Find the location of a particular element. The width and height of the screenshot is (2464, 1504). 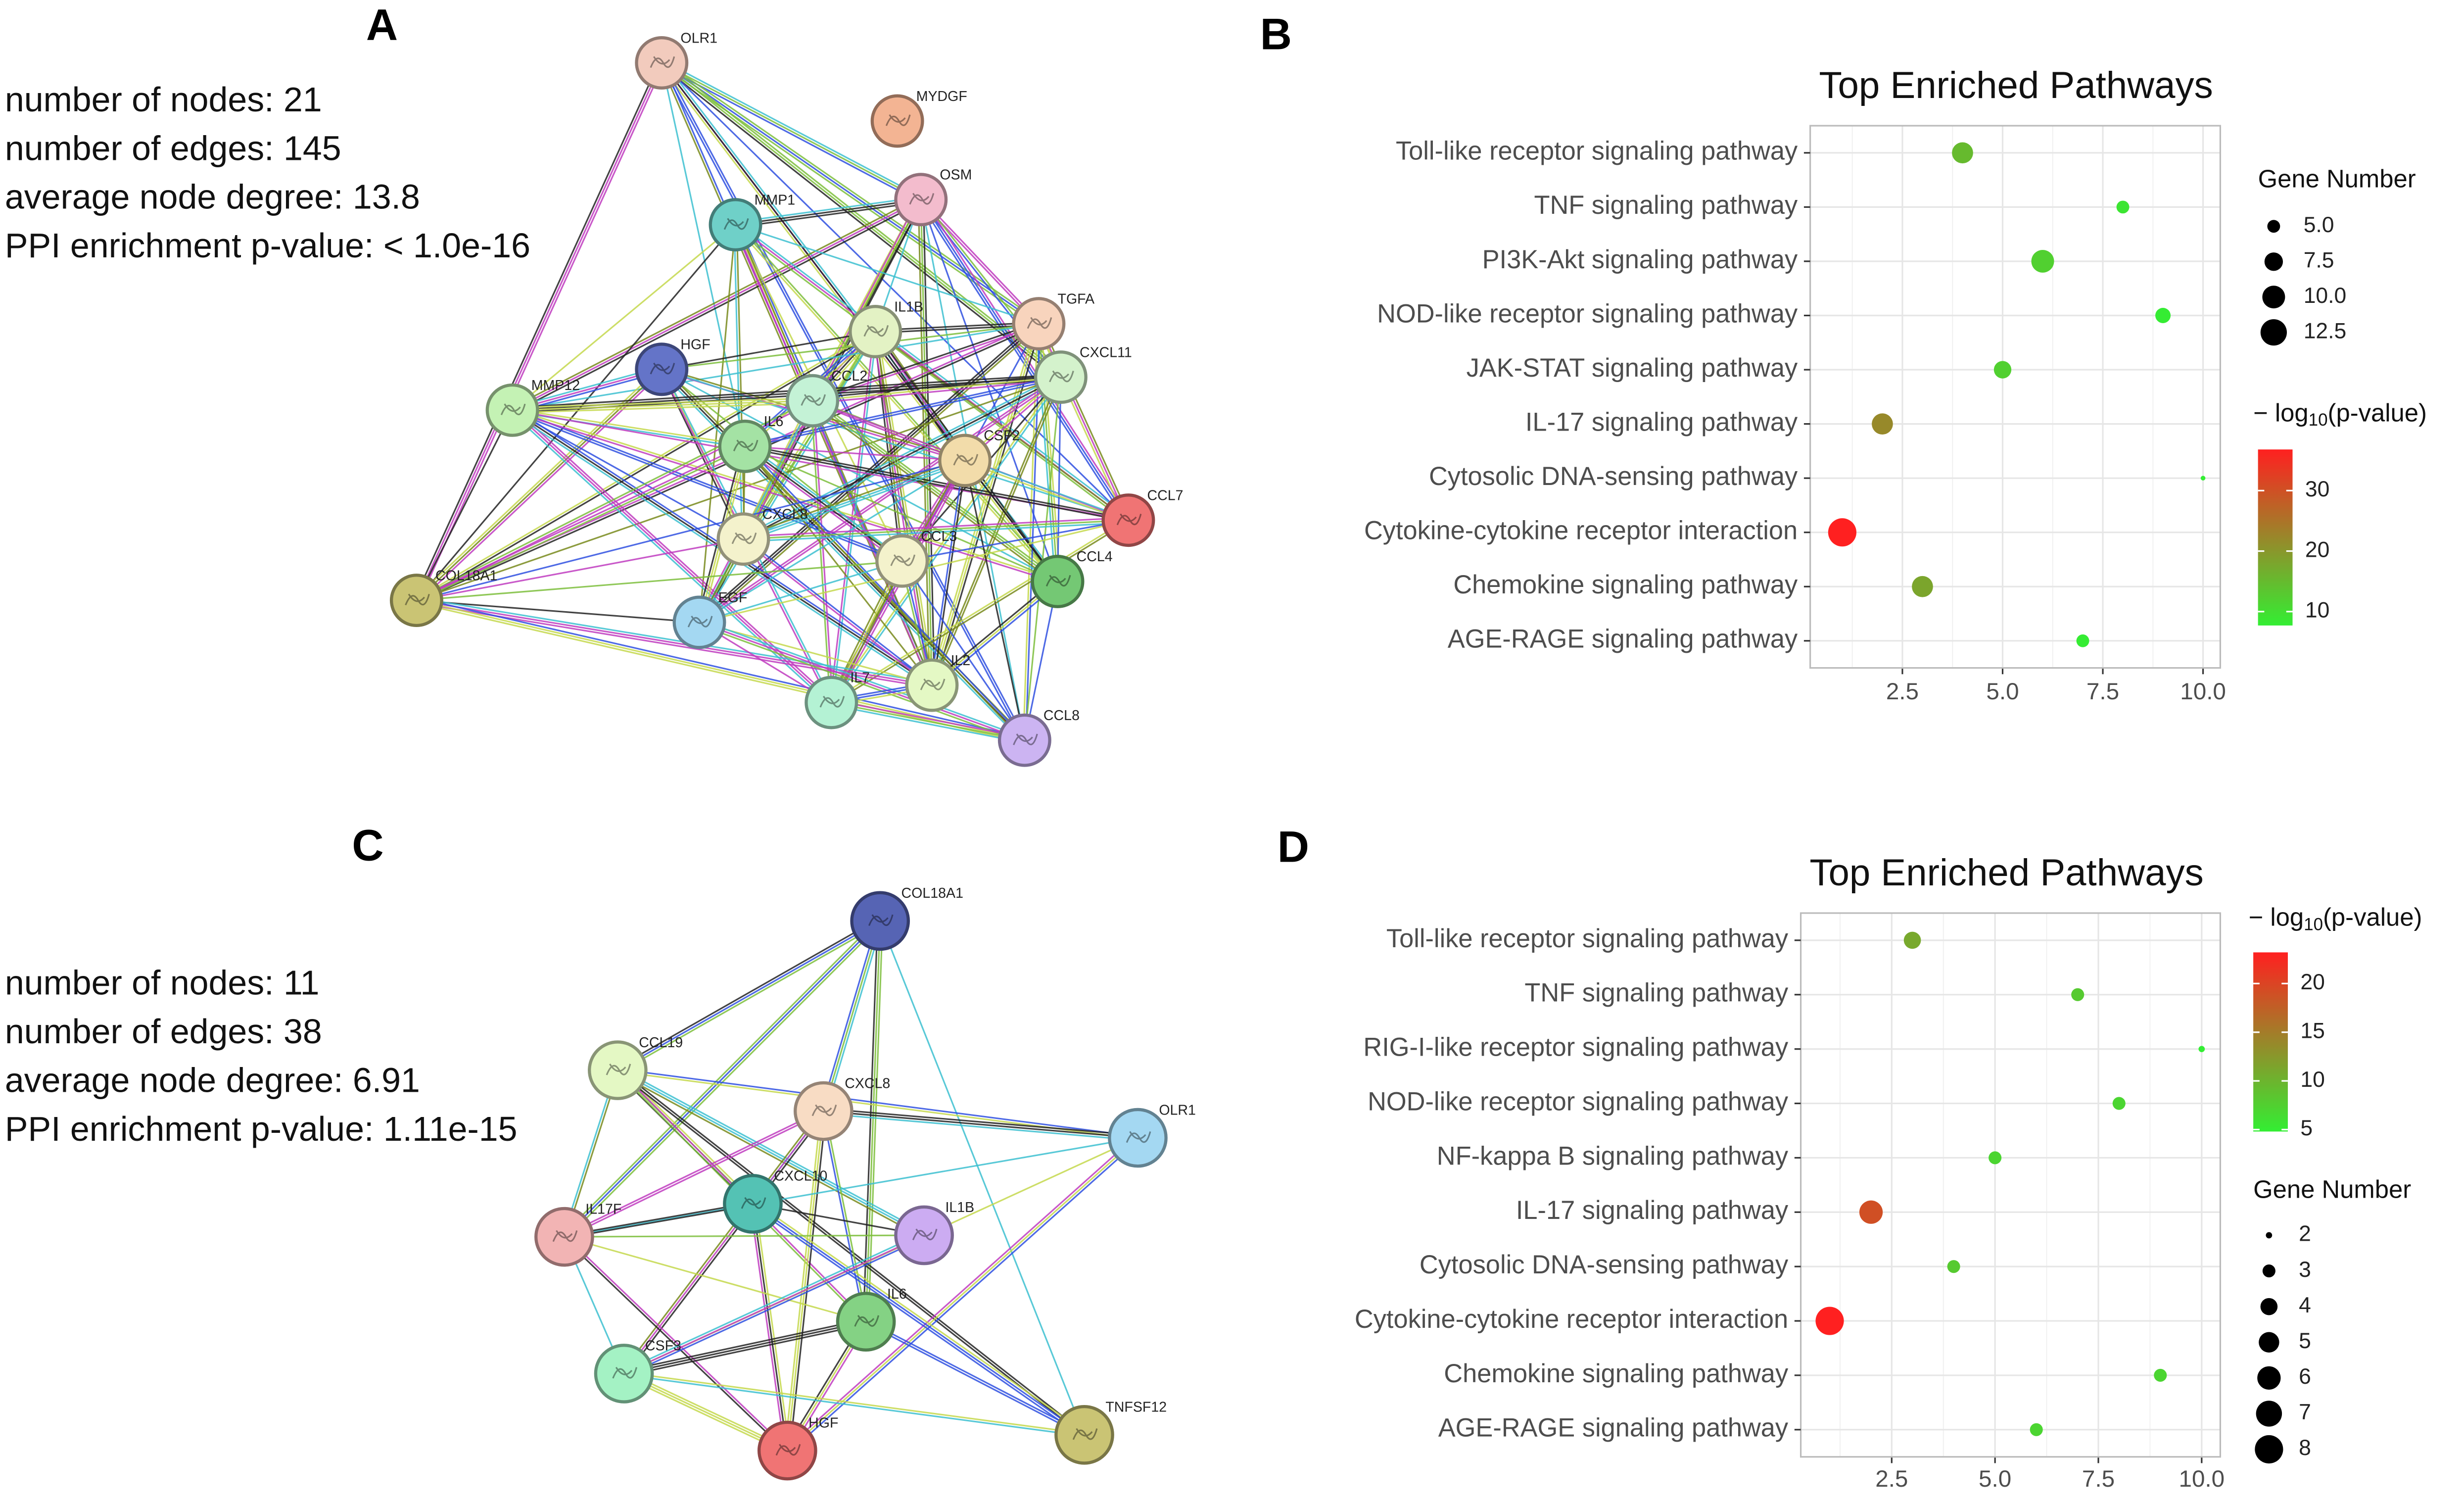

node-label: MMP12 is located at coordinates (555, 385).